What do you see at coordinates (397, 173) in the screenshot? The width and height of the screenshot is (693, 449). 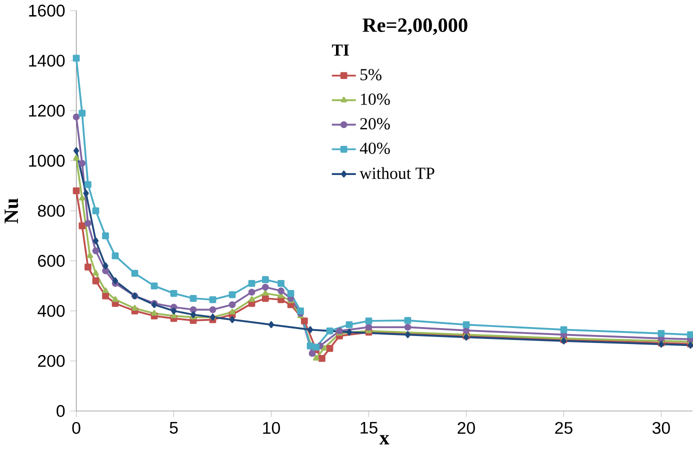 I see `legend-label: without TP` at bounding box center [397, 173].